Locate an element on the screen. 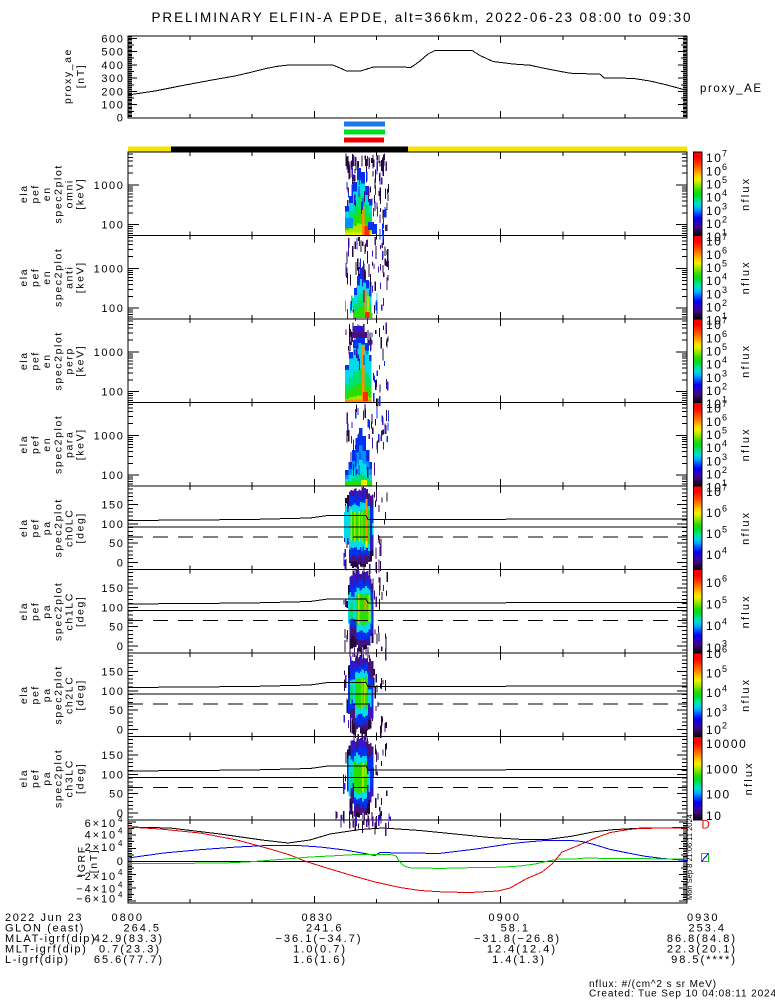  svg-text: GLON (east) is located at coordinates (45, 929).